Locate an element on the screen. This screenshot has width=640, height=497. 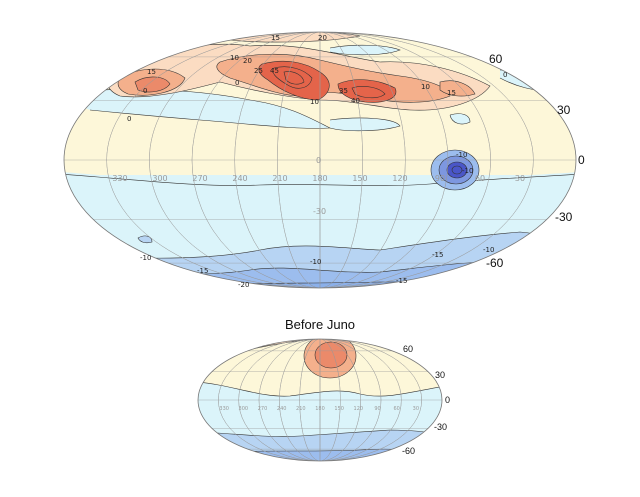
map-region-southern-cap is located at coordinates (335, 284).